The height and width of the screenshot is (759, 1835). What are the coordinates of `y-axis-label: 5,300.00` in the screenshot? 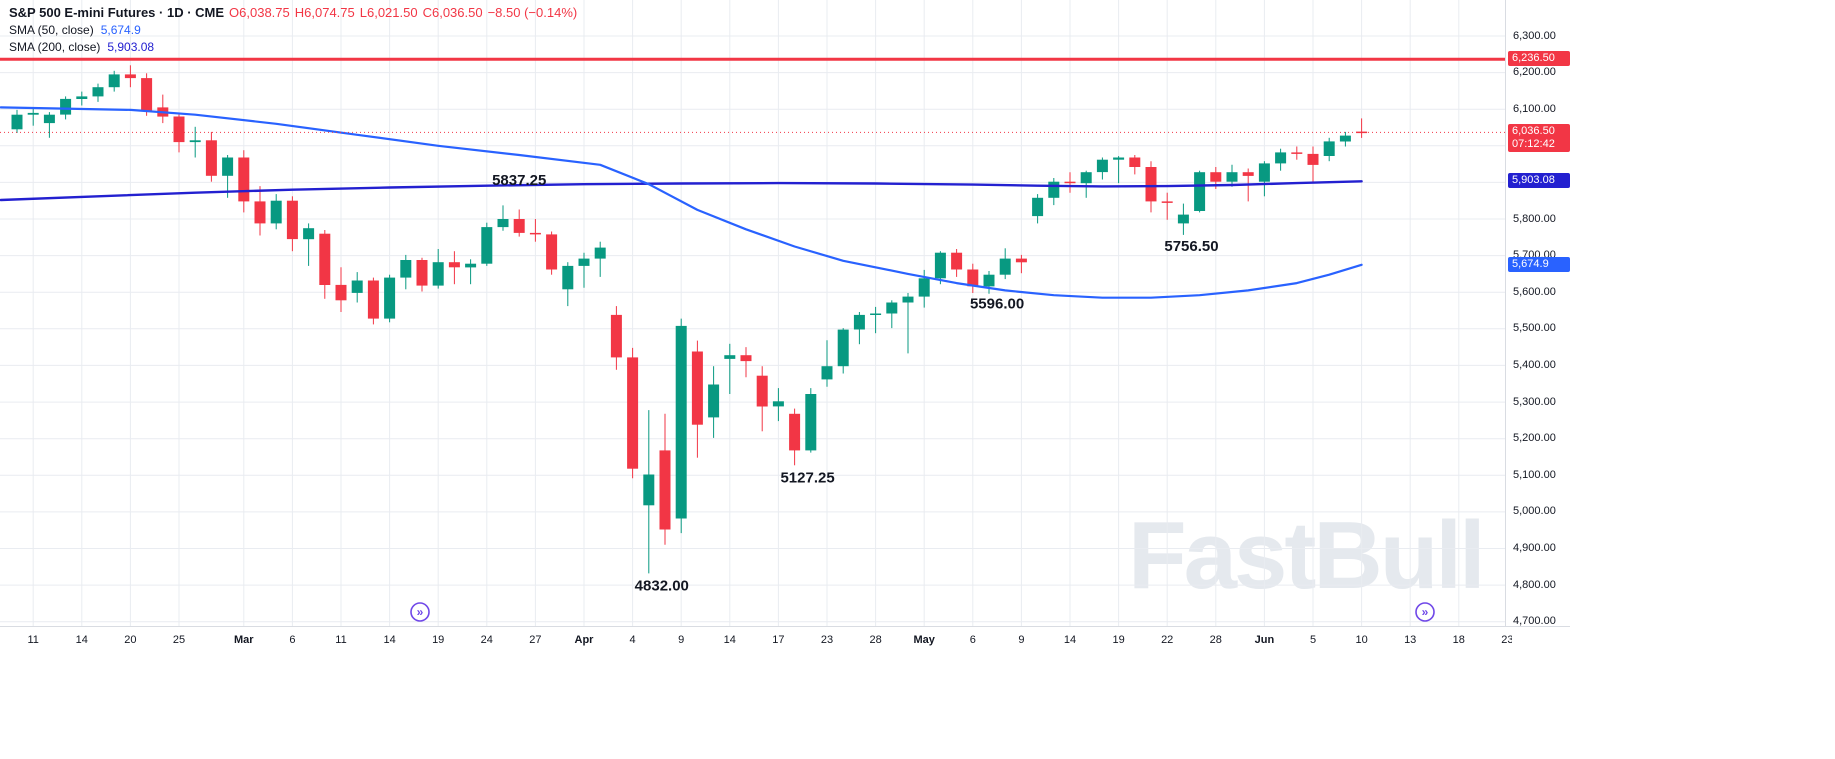 It's located at (1534, 401).